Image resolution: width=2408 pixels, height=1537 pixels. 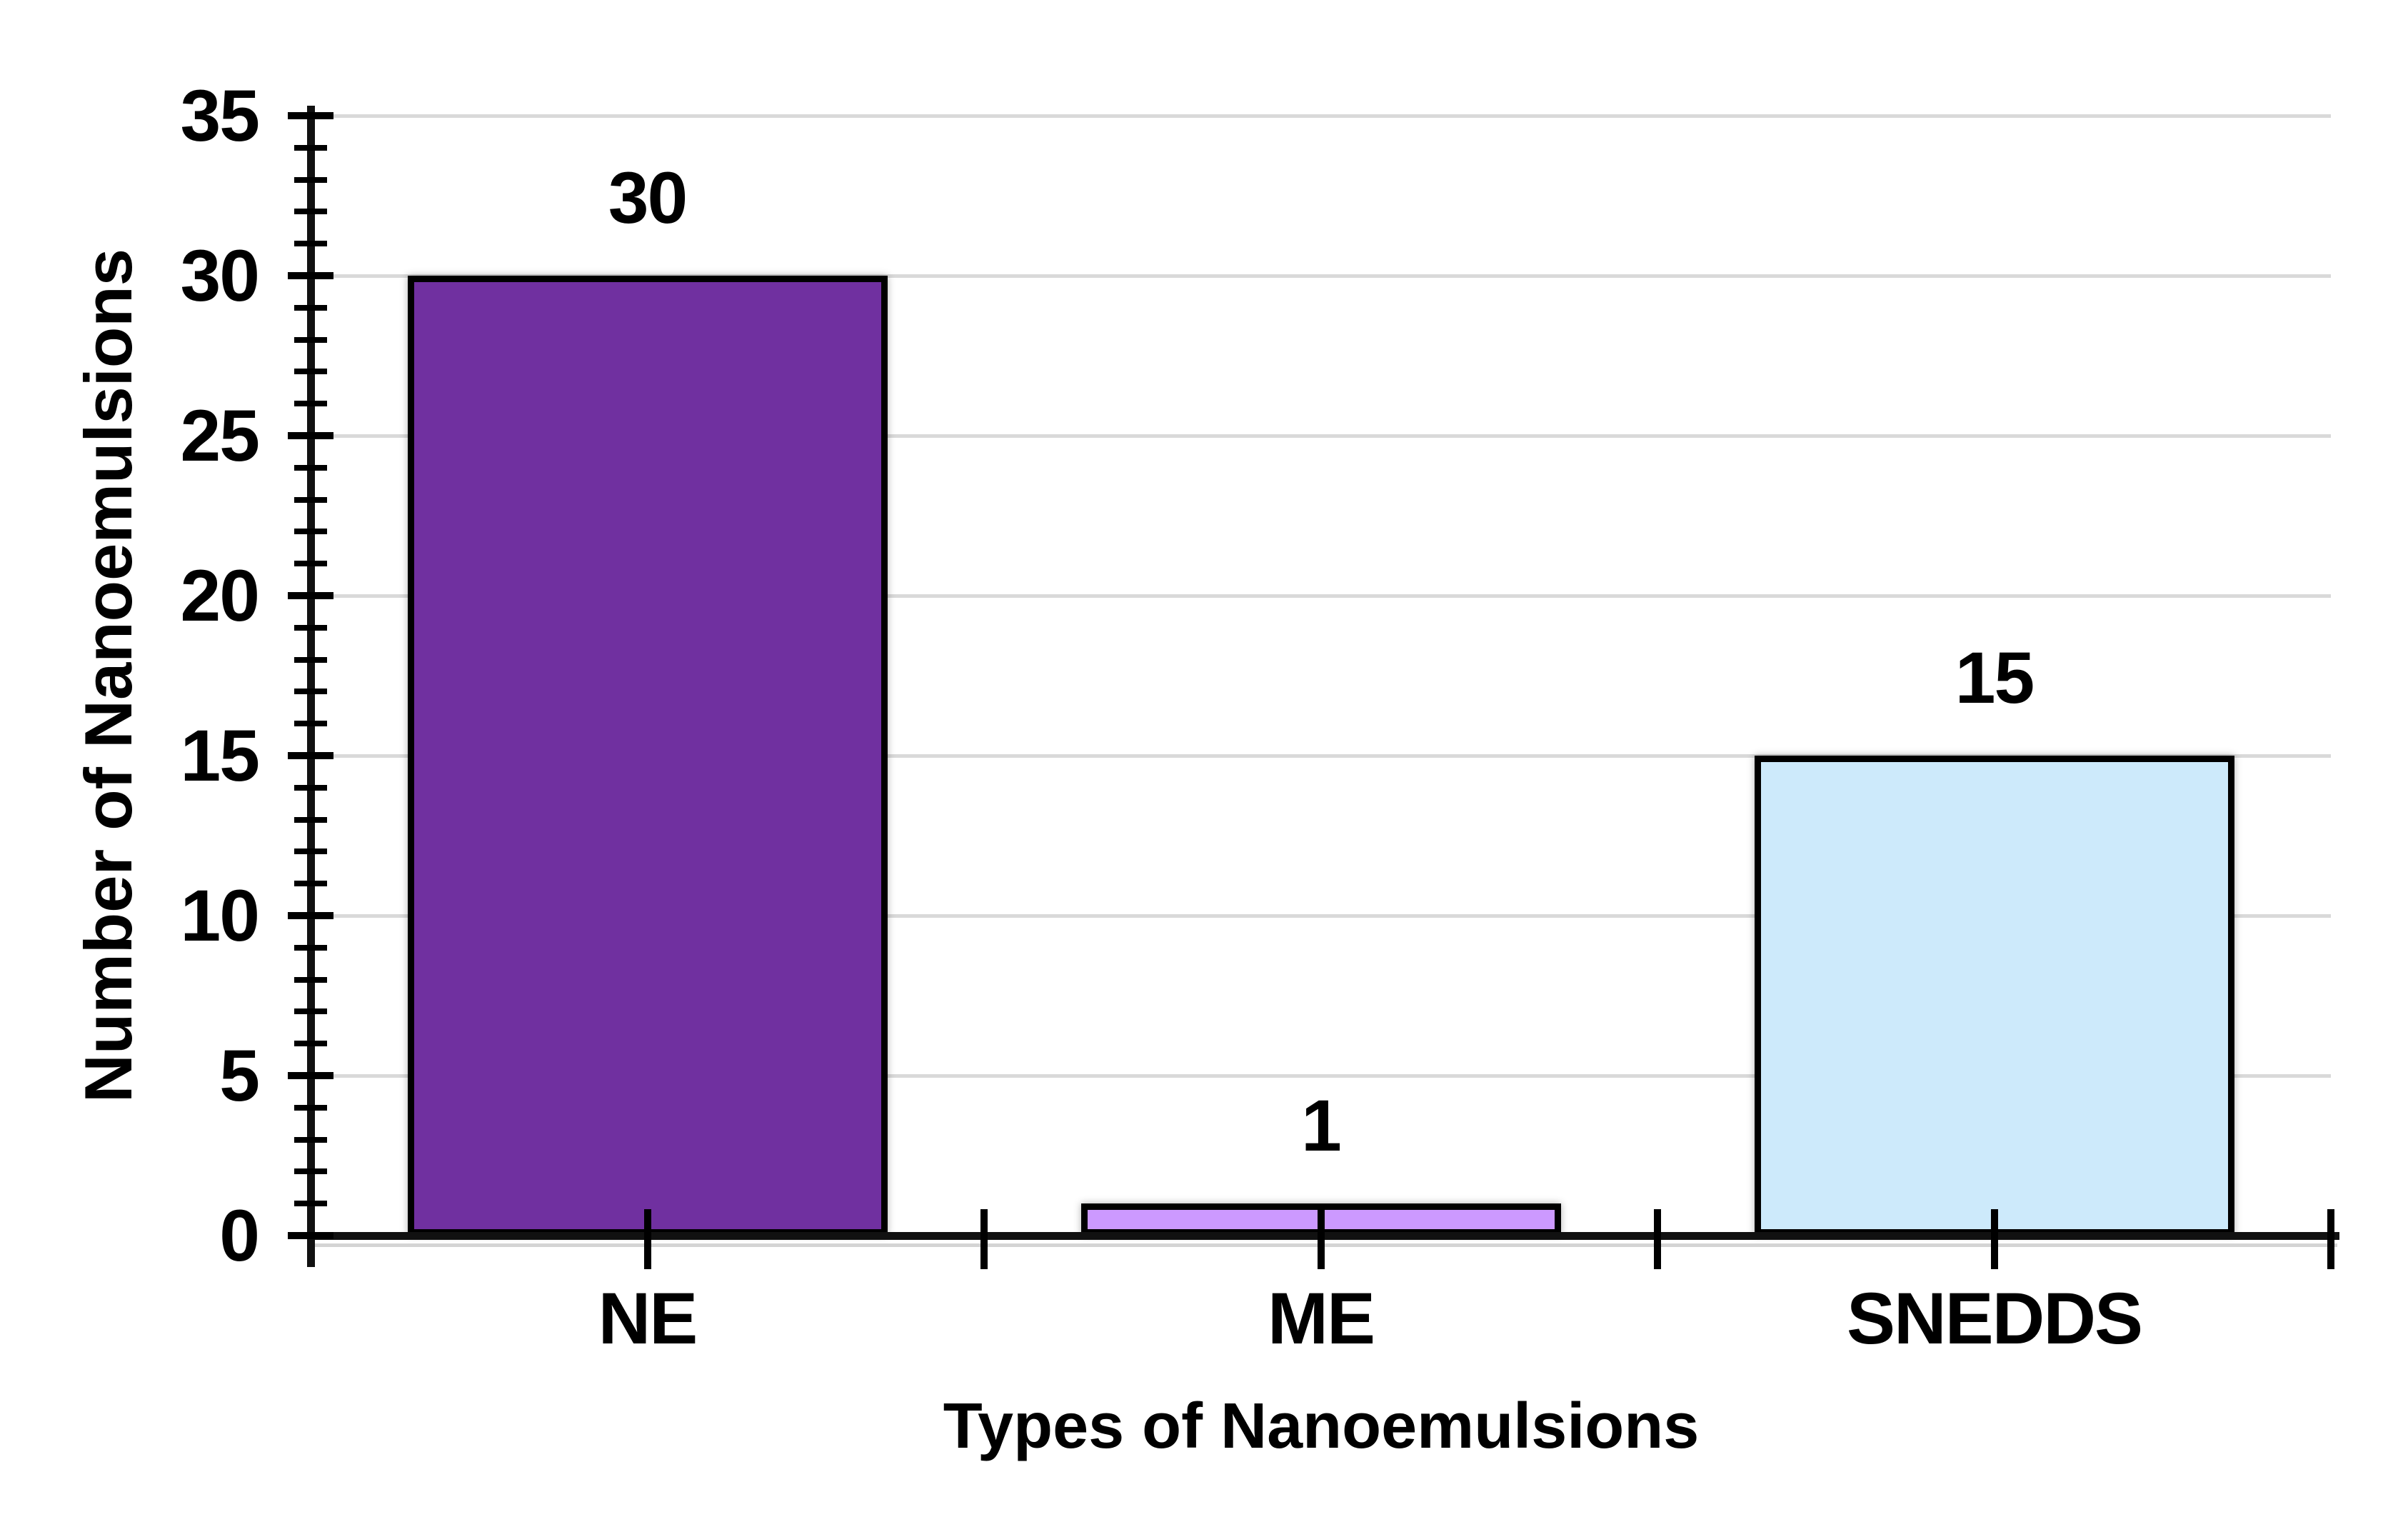 What do you see at coordinates (240, 1075) in the screenshot?
I see `y-tick-label-5: 5` at bounding box center [240, 1075].